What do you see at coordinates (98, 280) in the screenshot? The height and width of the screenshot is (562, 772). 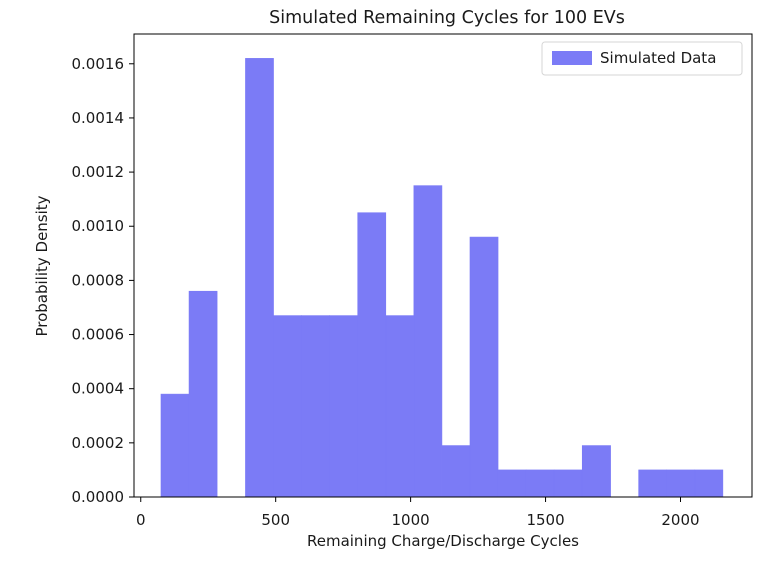 I see `y-tick-label: 0.0008` at bounding box center [98, 280].